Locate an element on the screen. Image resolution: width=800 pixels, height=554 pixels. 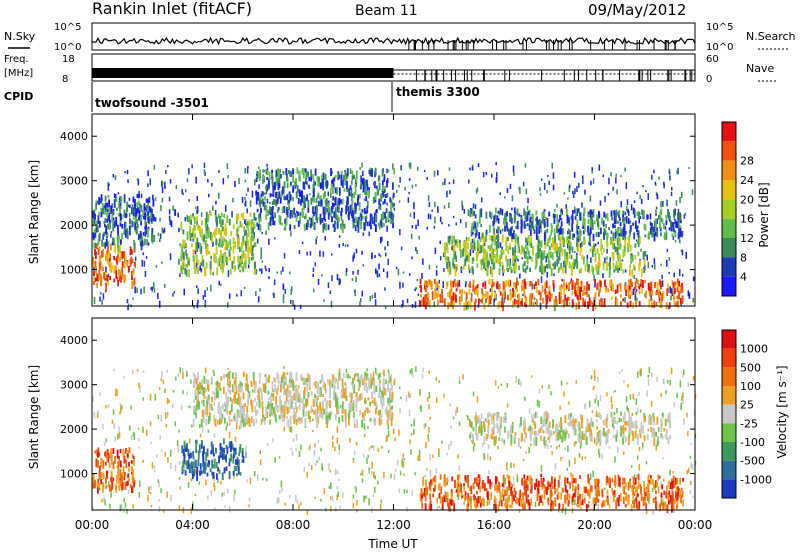
freq-tick-top: 18 is located at coordinates (68, 59).